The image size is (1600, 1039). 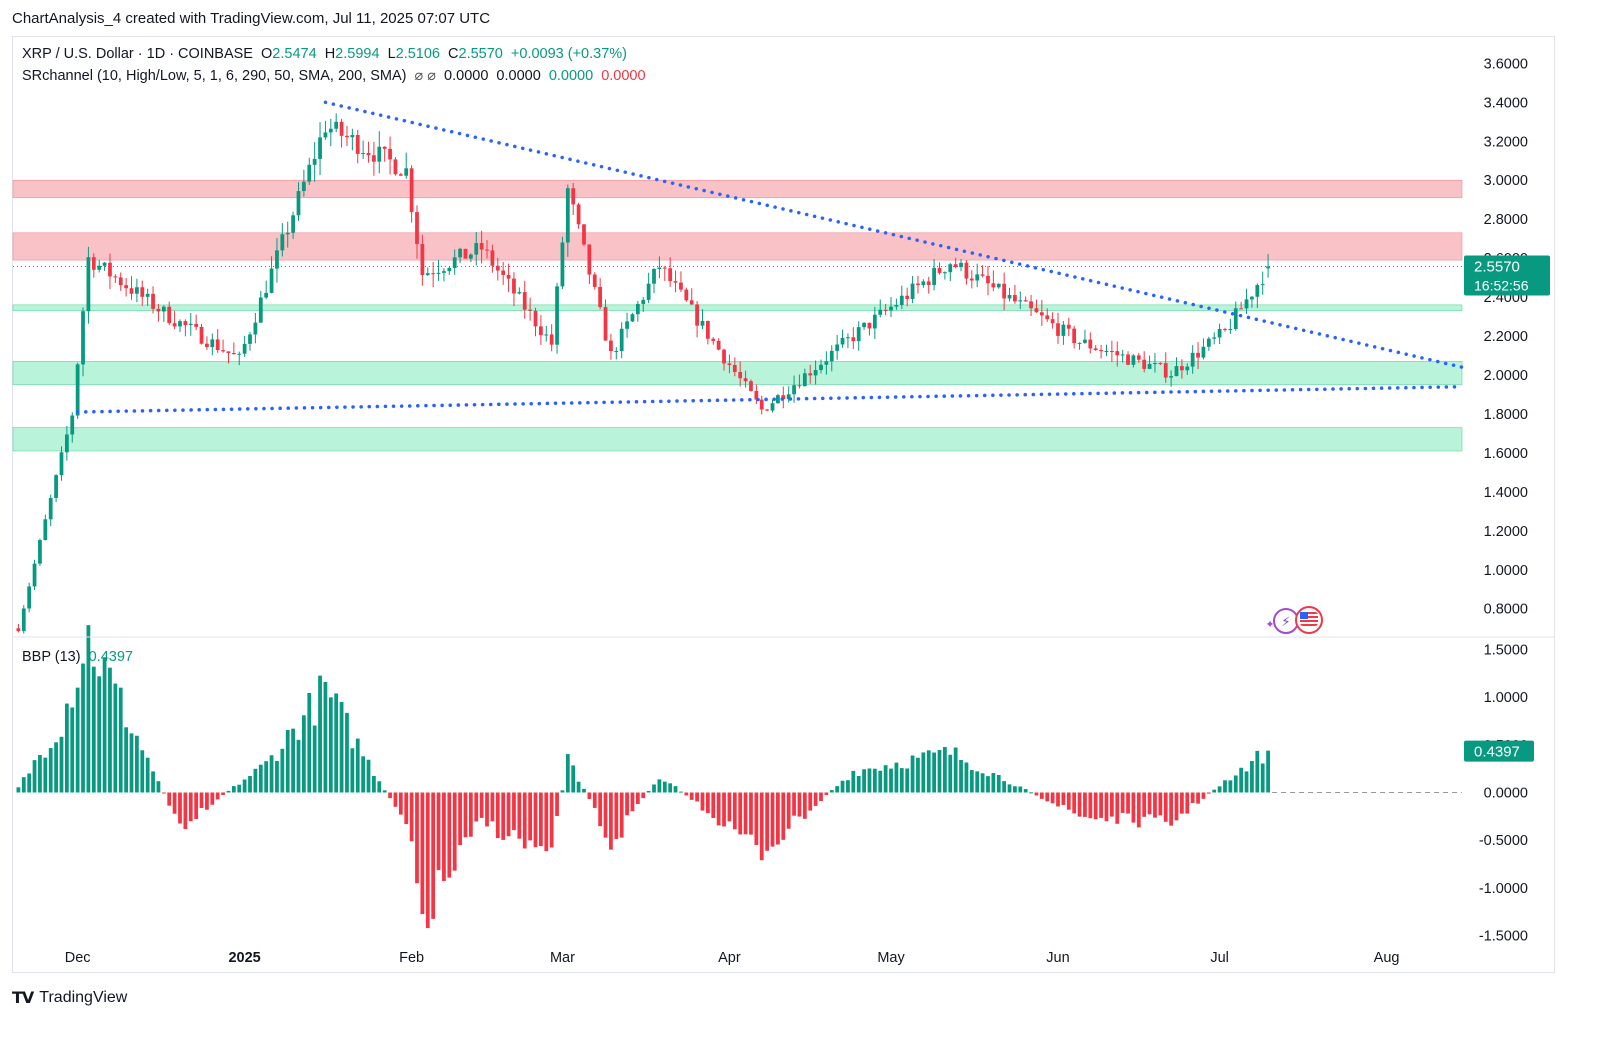 What do you see at coordinates (69, 998) in the screenshot?
I see `tradingview-logo: 𝗧𝗩 TradingView` at bounding box center [69, 998].